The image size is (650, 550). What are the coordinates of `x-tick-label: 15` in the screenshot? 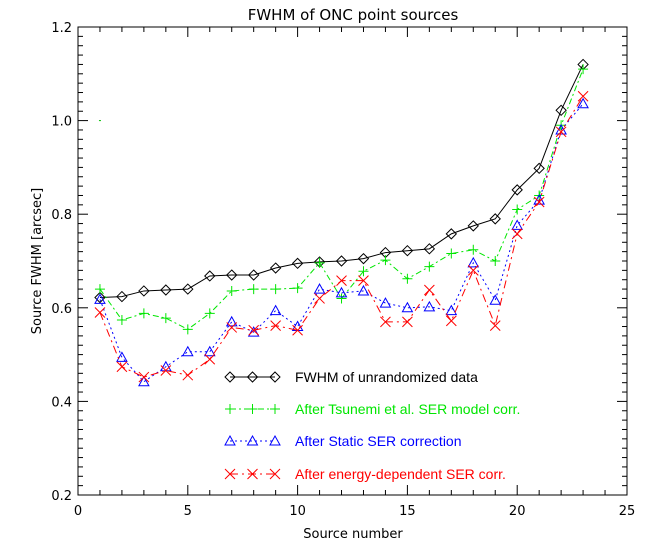 It's located at (407, 511).